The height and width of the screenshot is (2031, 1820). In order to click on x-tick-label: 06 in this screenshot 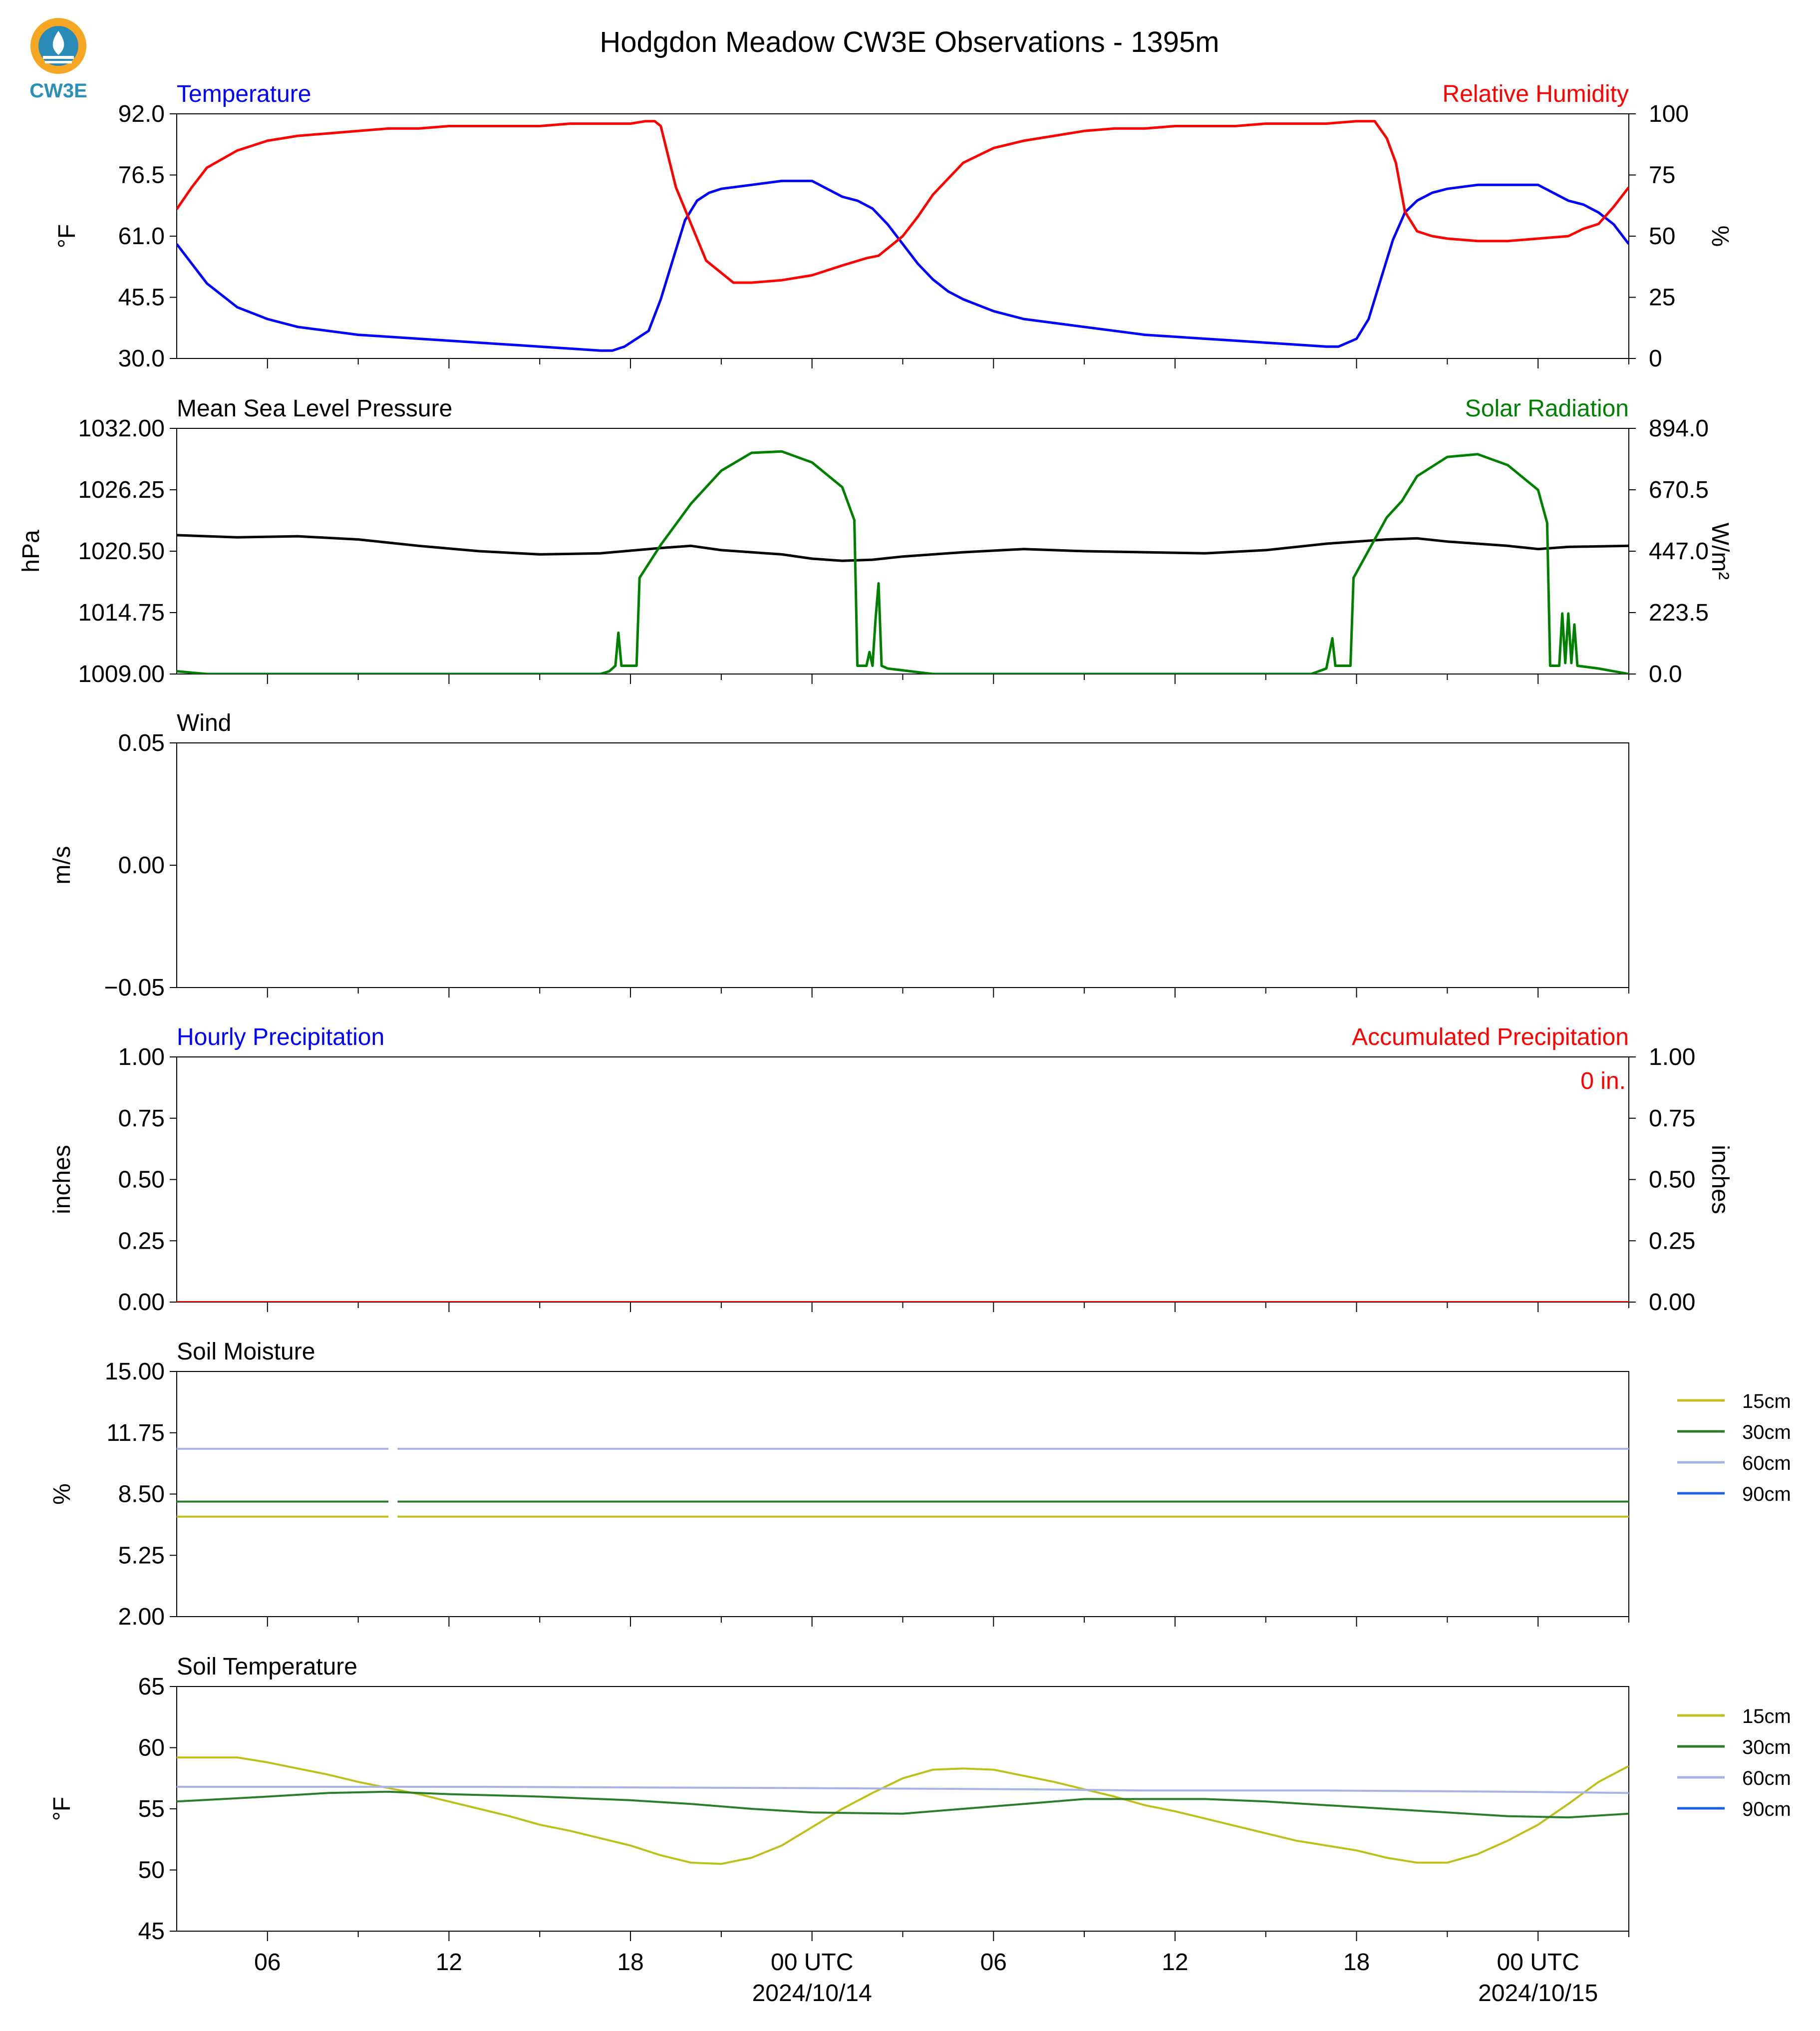, I will do `click(993, 1963)`.